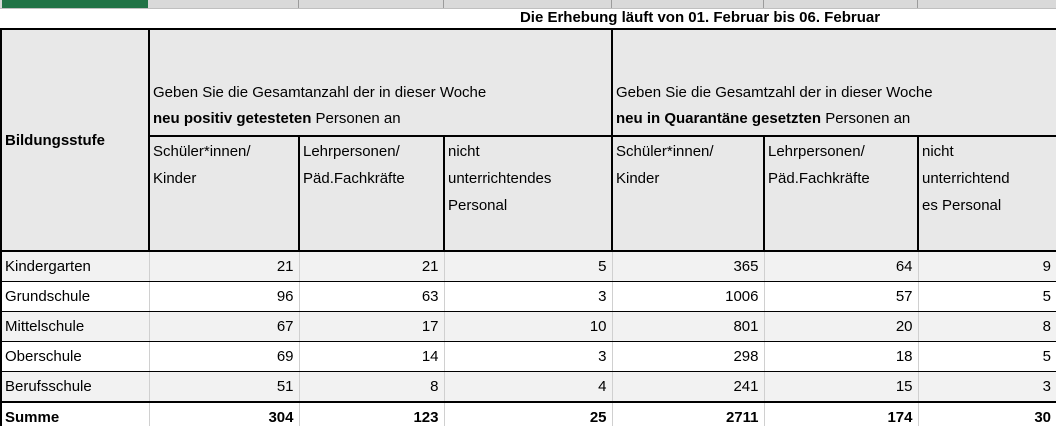  What do you see at coordinates (224, 193) in the screenshot?
I see `subheader-students-positive: Schüler*innen/ Kinder` at bounding box center [224, 193].